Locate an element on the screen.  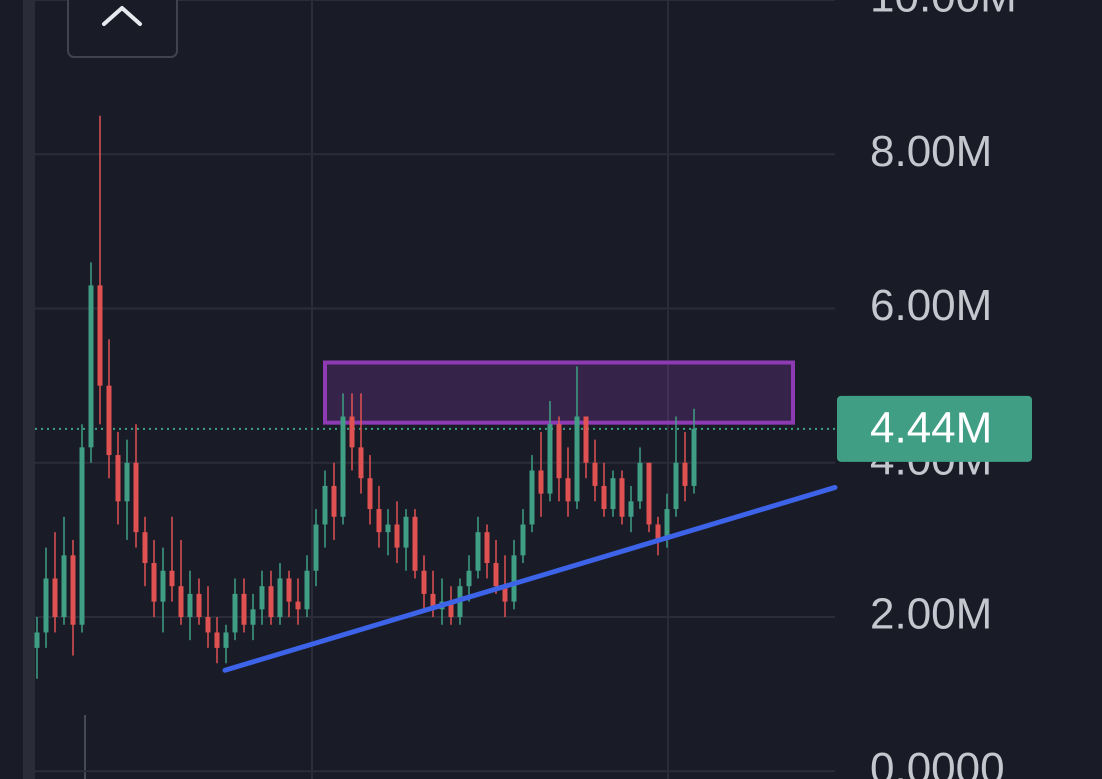
price-badge is located at coordinates (934, 428).